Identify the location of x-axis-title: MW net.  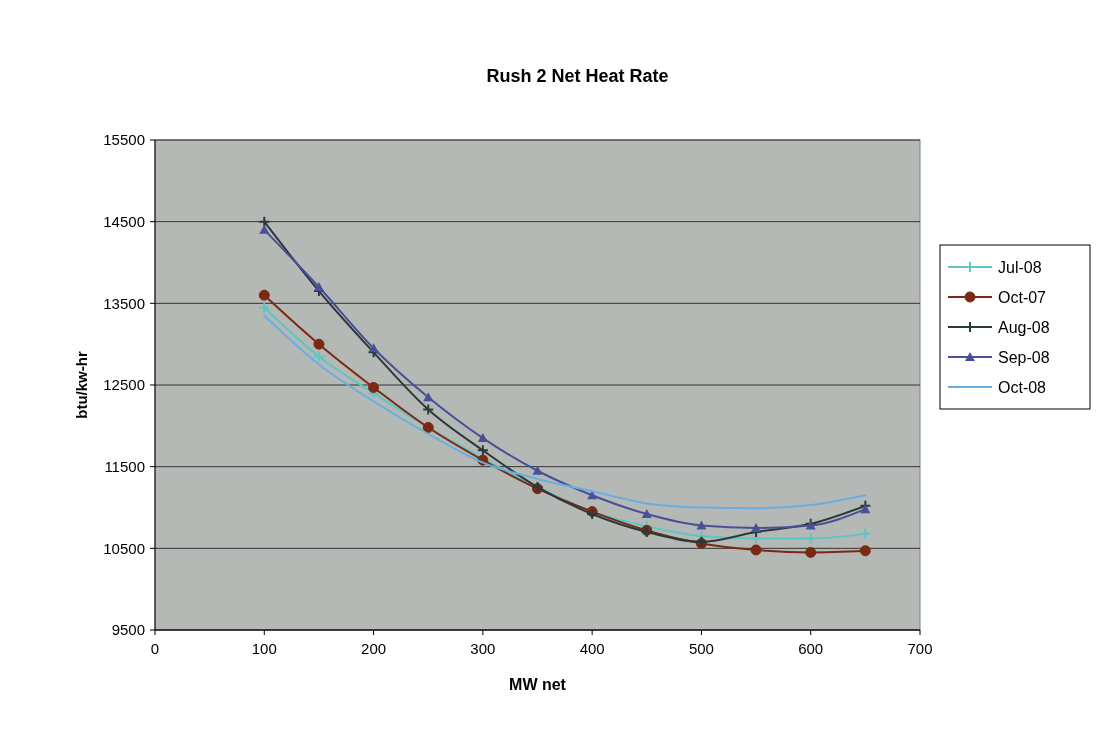
(538, 684).